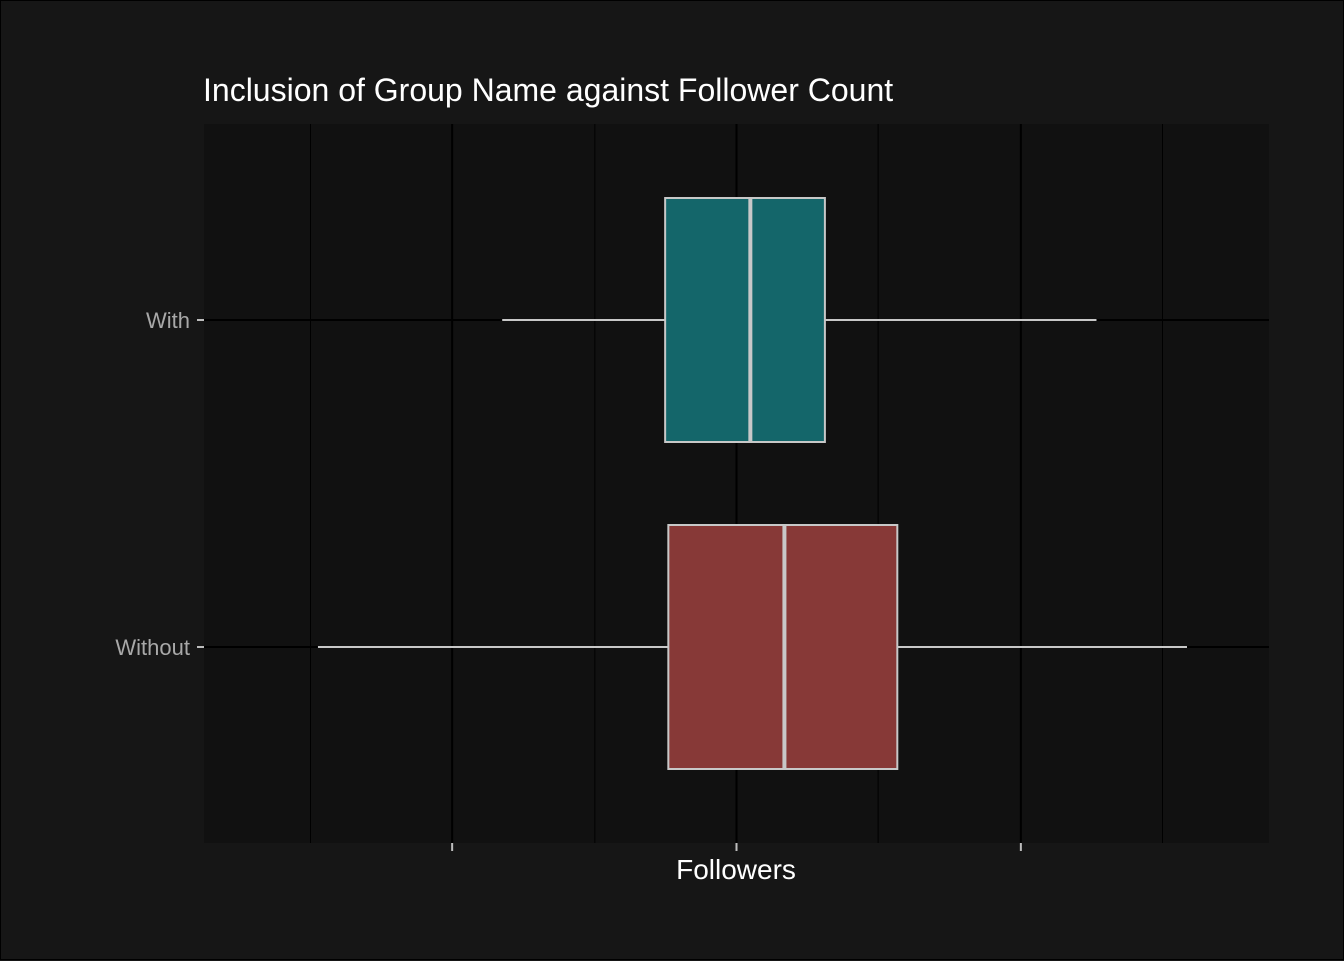  I want to click on box-iqr, so click(745, 320).